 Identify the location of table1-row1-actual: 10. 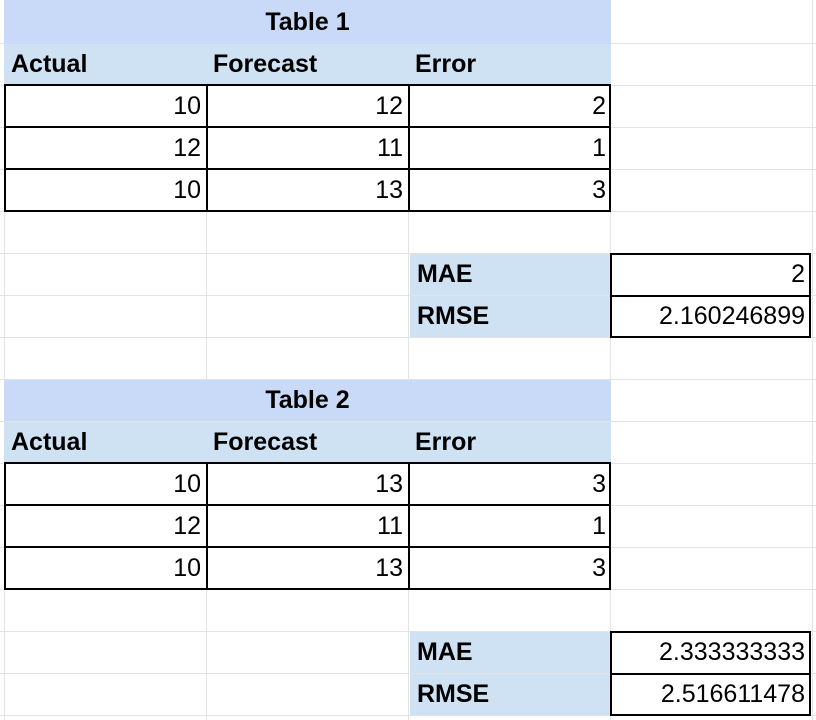
(105, 106).